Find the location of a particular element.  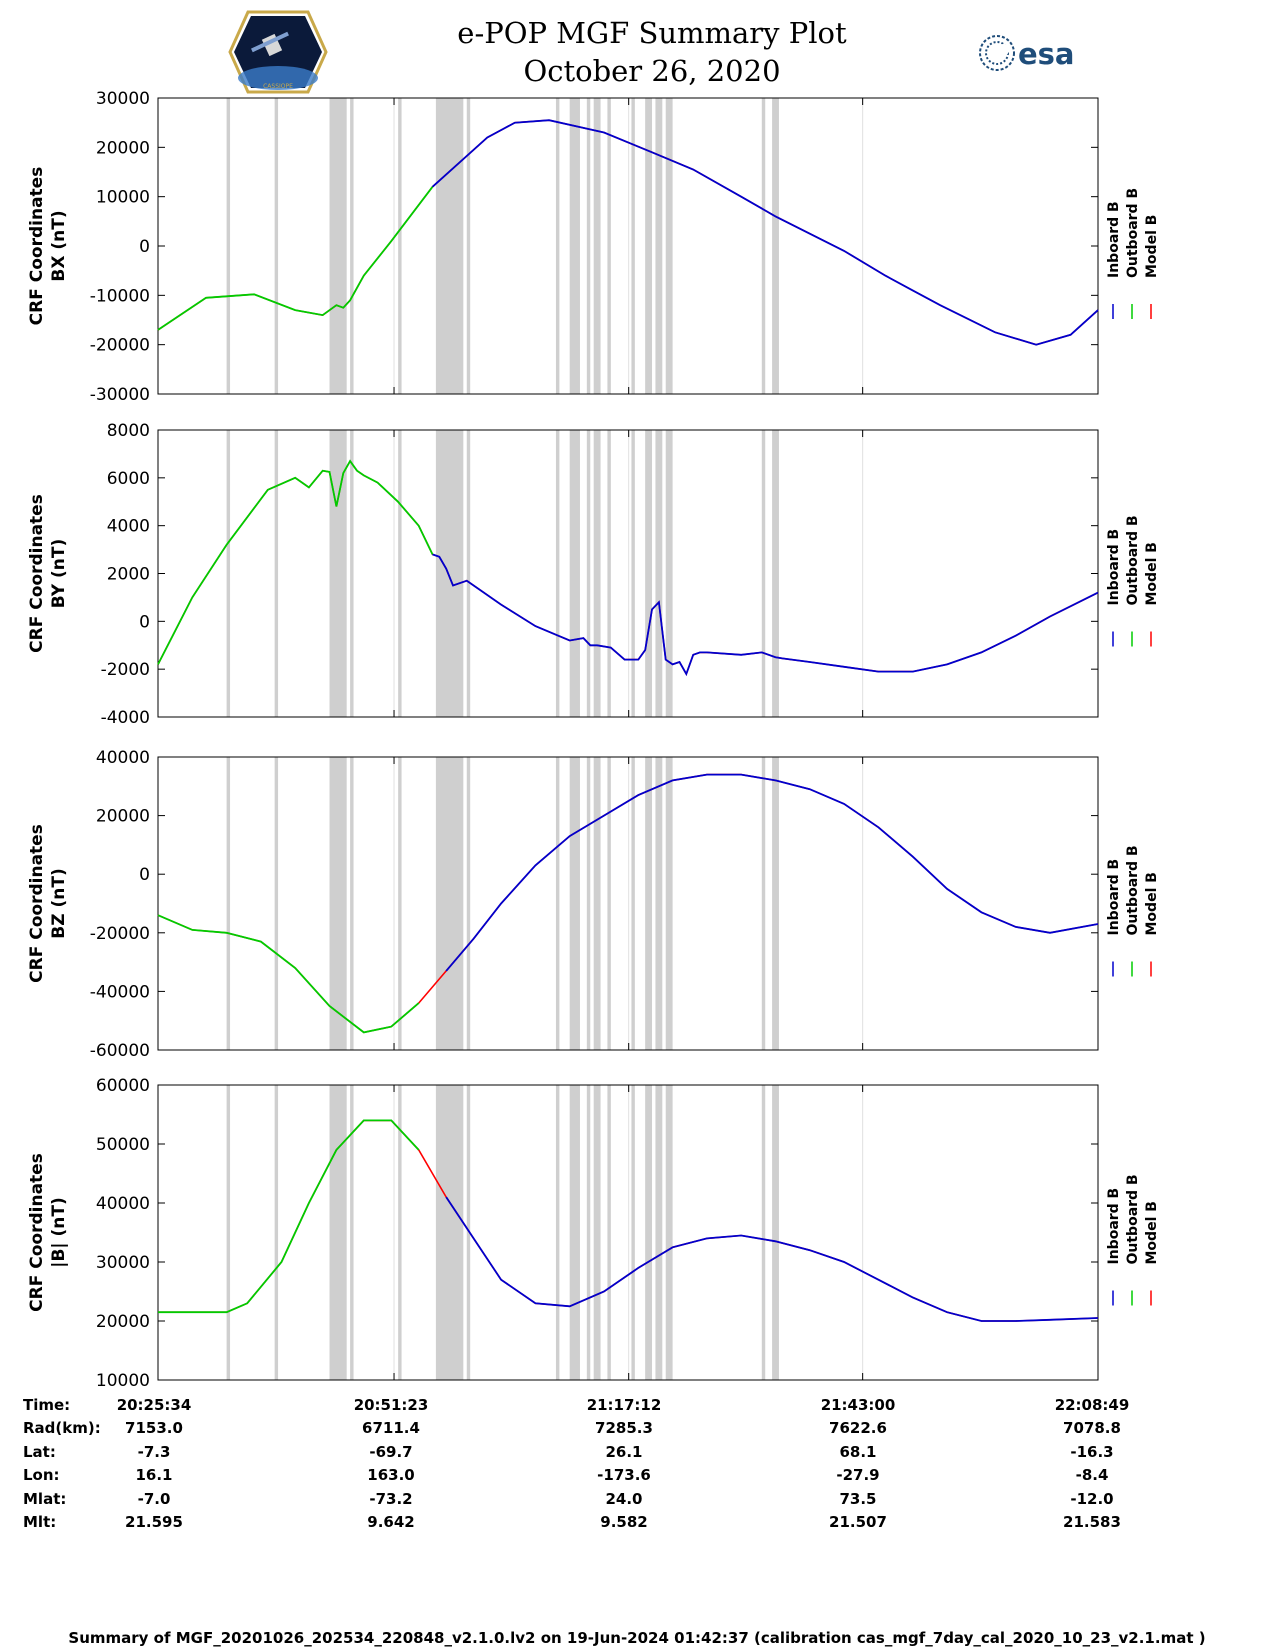

info-cell: -173.6 is located at coordinates (624, 1475).